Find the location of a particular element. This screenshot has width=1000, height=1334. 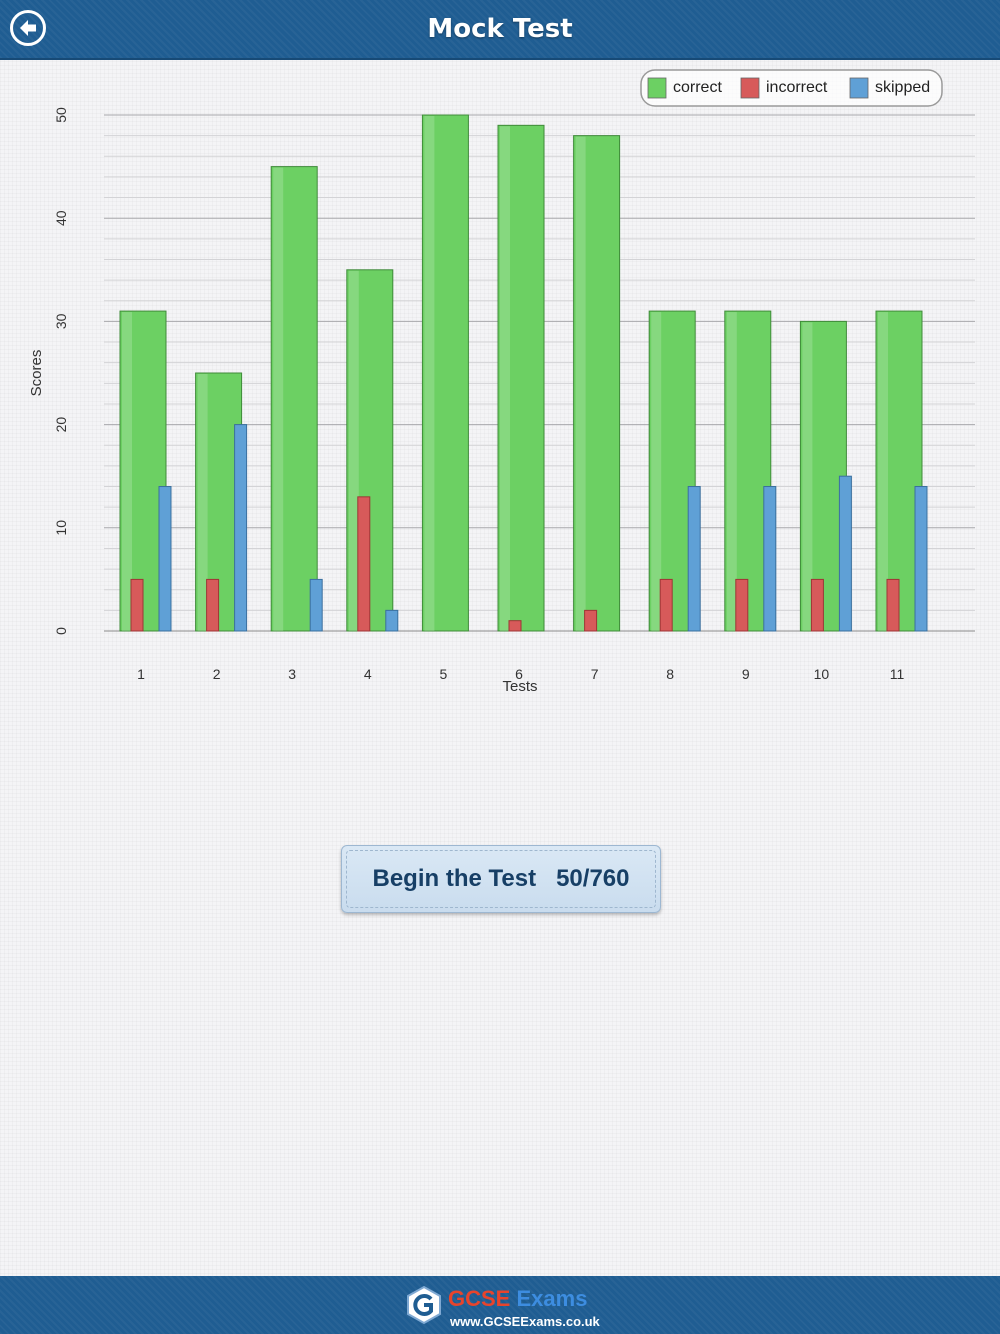

y-tick-label: 40 is located at coordinates (61, 218).